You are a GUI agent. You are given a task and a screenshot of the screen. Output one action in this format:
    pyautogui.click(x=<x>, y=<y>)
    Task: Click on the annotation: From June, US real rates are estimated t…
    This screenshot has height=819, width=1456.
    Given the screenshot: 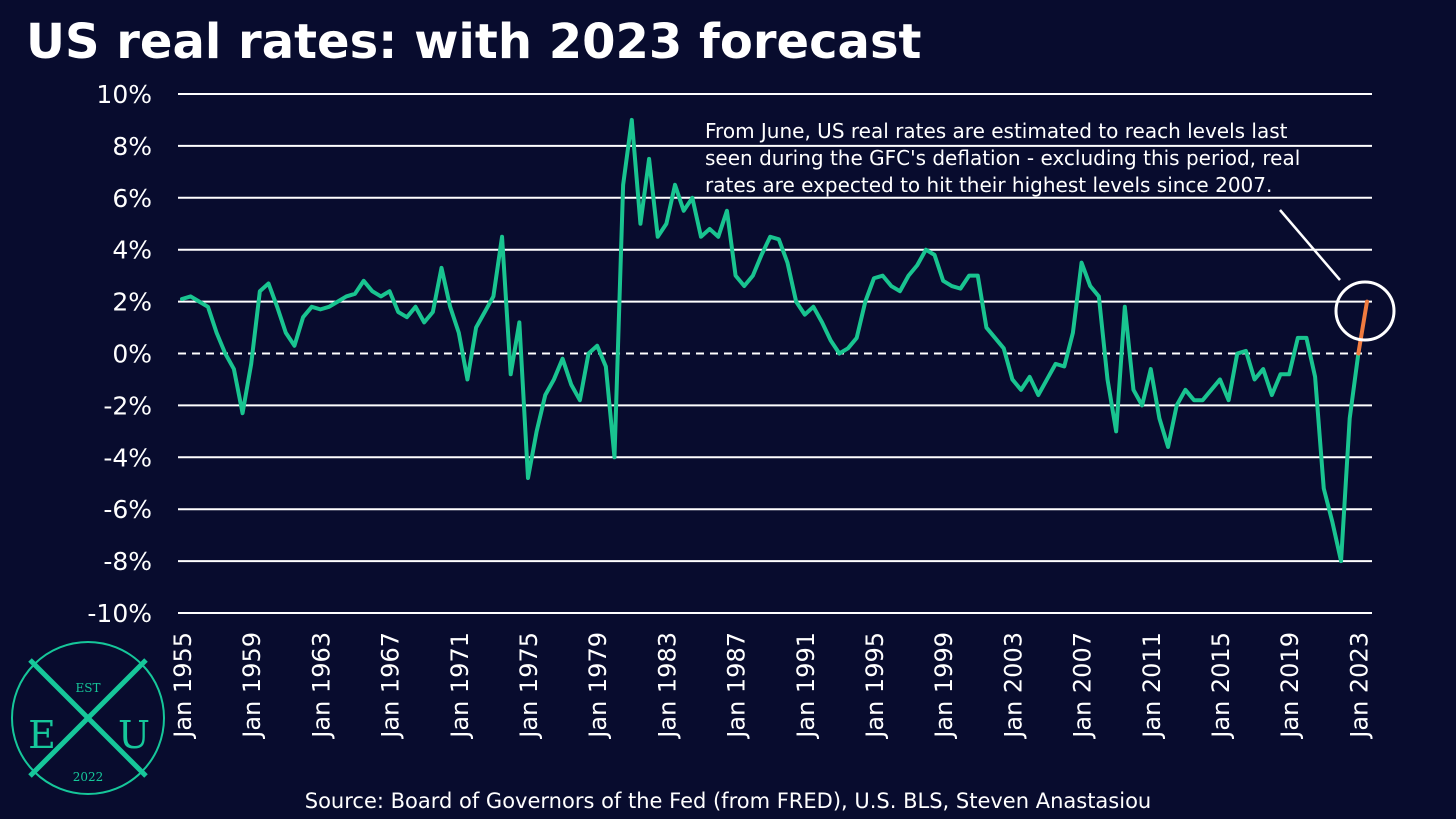 What is the action you would take?
    pyautogui.click(x=1050, y=230)
    